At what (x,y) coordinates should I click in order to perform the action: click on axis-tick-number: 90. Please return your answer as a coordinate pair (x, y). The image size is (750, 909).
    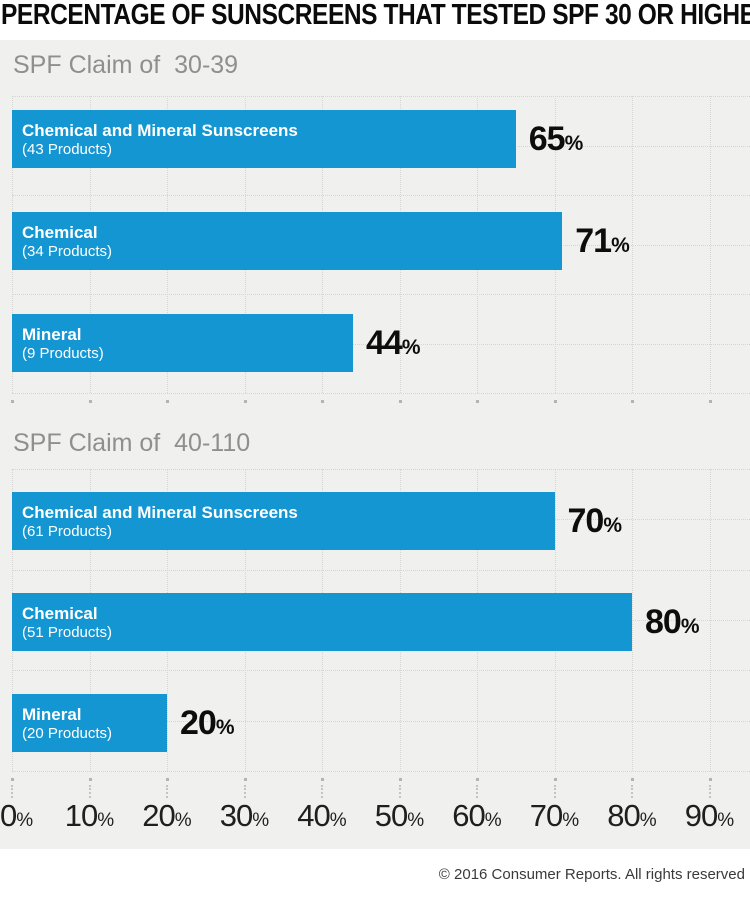
    Looking at the image, I should click on (701, 815).